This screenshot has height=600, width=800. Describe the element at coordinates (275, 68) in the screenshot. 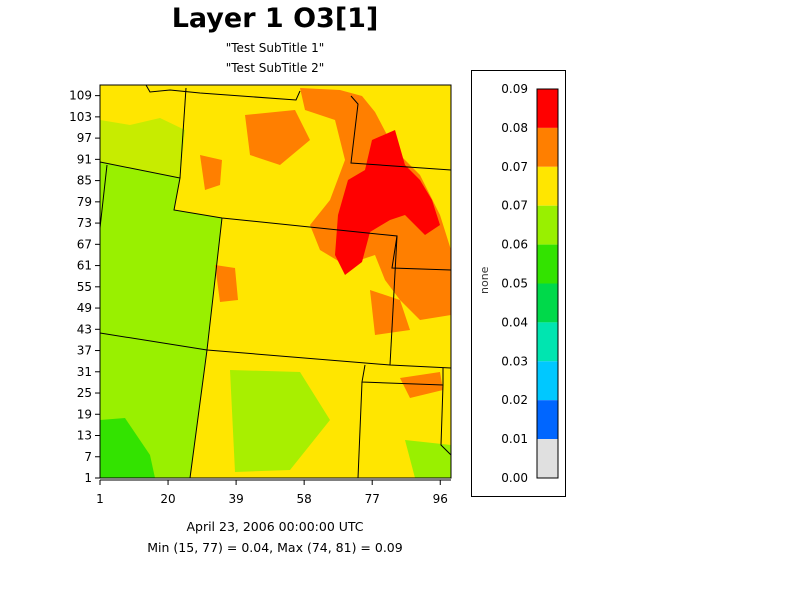

I see `chart-subtitle-2: "Test SubTitle 2"` at that location.